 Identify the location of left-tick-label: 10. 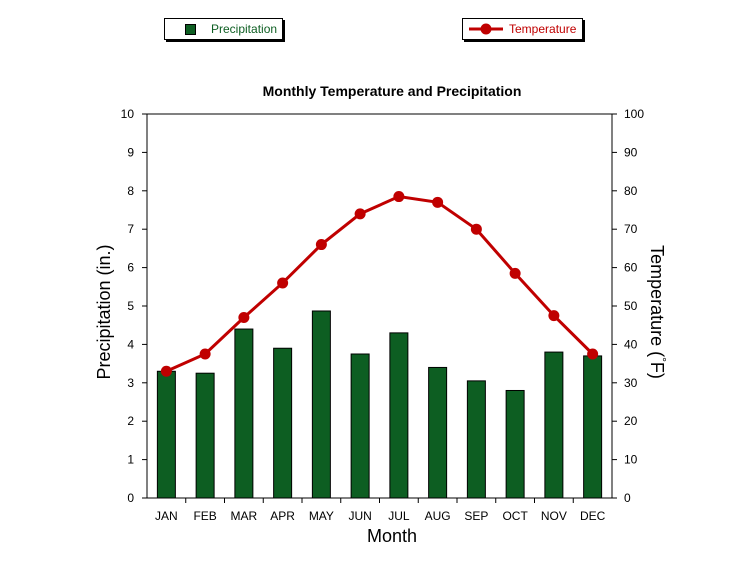
(128, 114).